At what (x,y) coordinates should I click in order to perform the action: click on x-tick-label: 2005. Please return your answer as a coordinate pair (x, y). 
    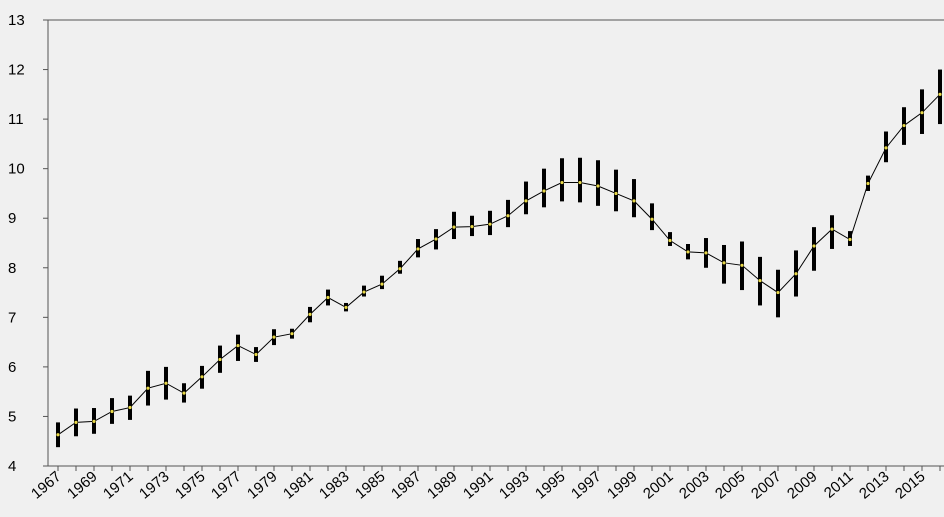
    Looking at the image, I should click on (730, 485).